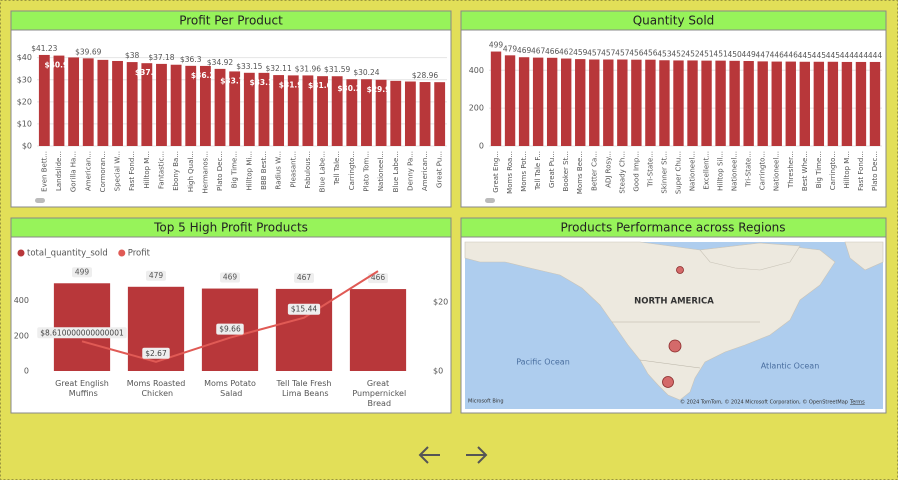 The height and width of the screenshot is (480, 898). Describe the element at coordinates (304, 388) in the screenshot. I see `x-tick-label: Tell Tale Fresh Lima Beans` at that location.